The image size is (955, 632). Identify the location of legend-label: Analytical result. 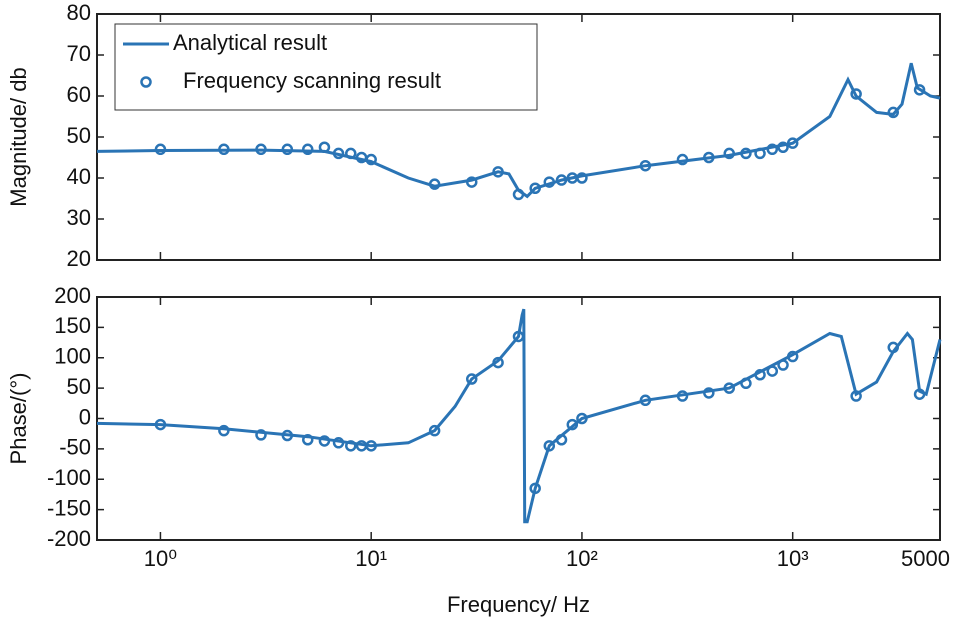
(250, 42).